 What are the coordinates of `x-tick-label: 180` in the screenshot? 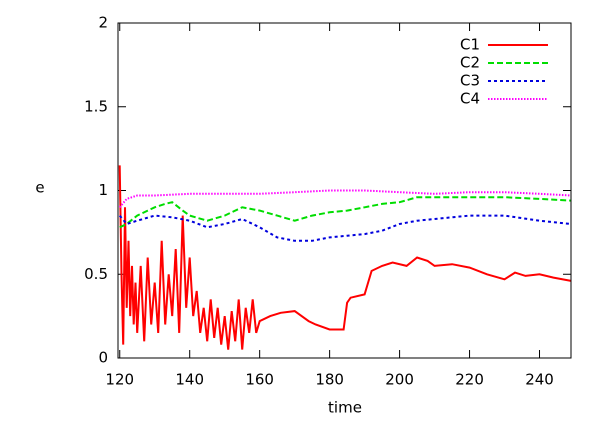 It's located at (329, 380).